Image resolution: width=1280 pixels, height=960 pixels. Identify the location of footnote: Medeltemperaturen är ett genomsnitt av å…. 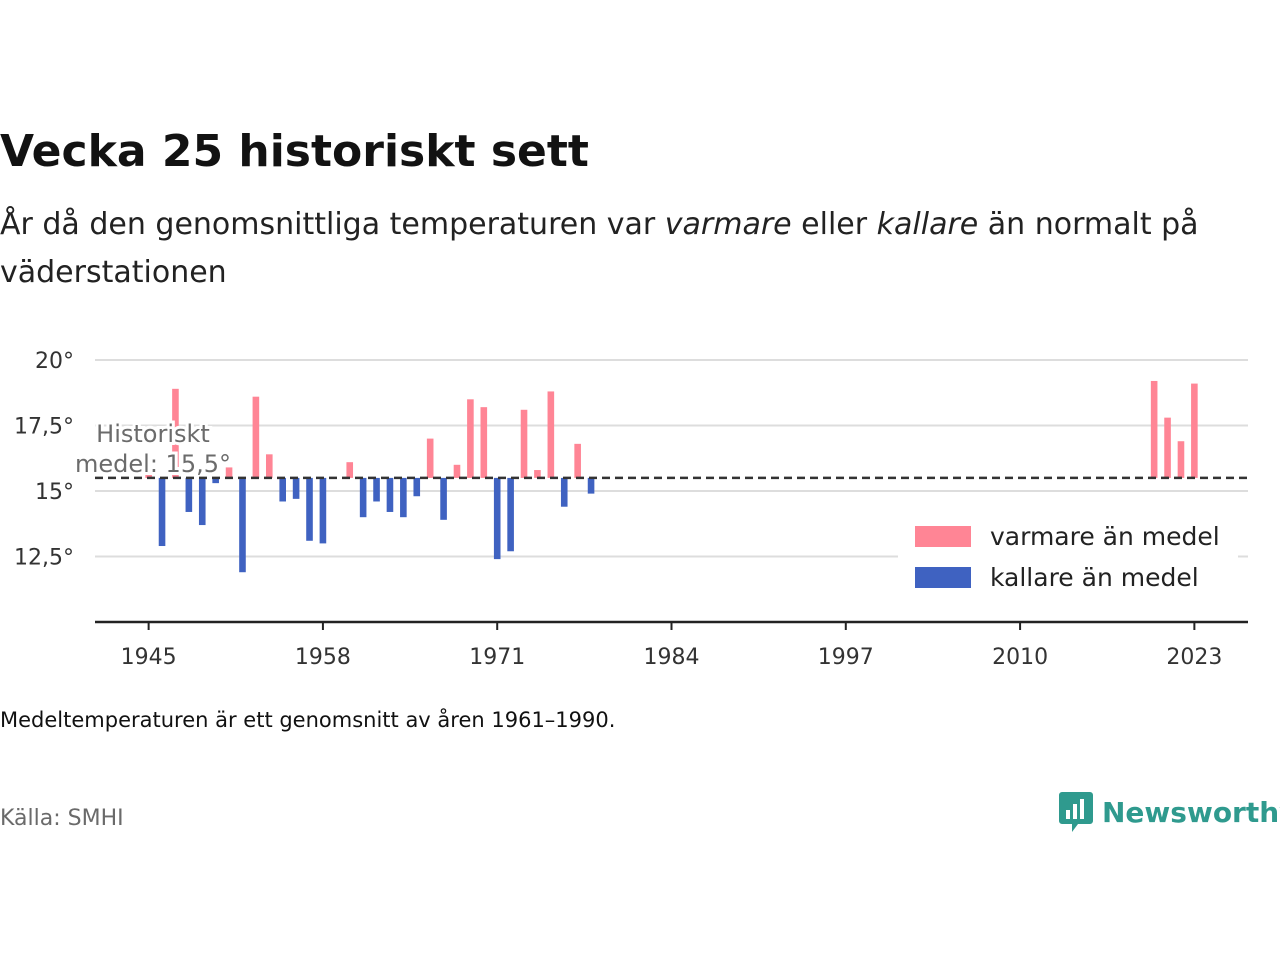
(308, 720).